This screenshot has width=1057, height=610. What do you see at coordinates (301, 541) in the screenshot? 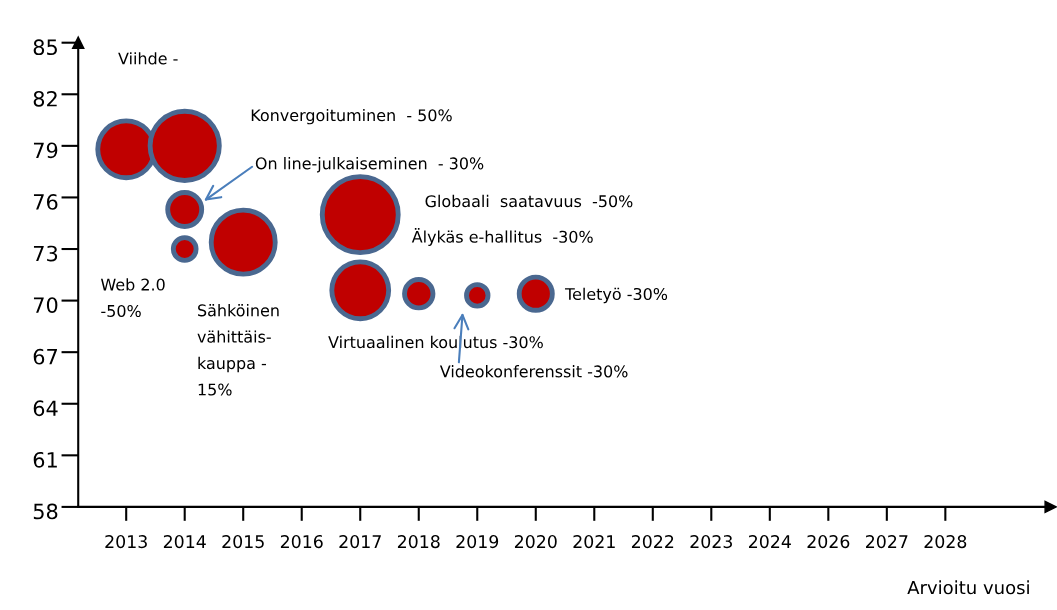
I see `x-tick-label: 2016` at bounding box center [301, 541].